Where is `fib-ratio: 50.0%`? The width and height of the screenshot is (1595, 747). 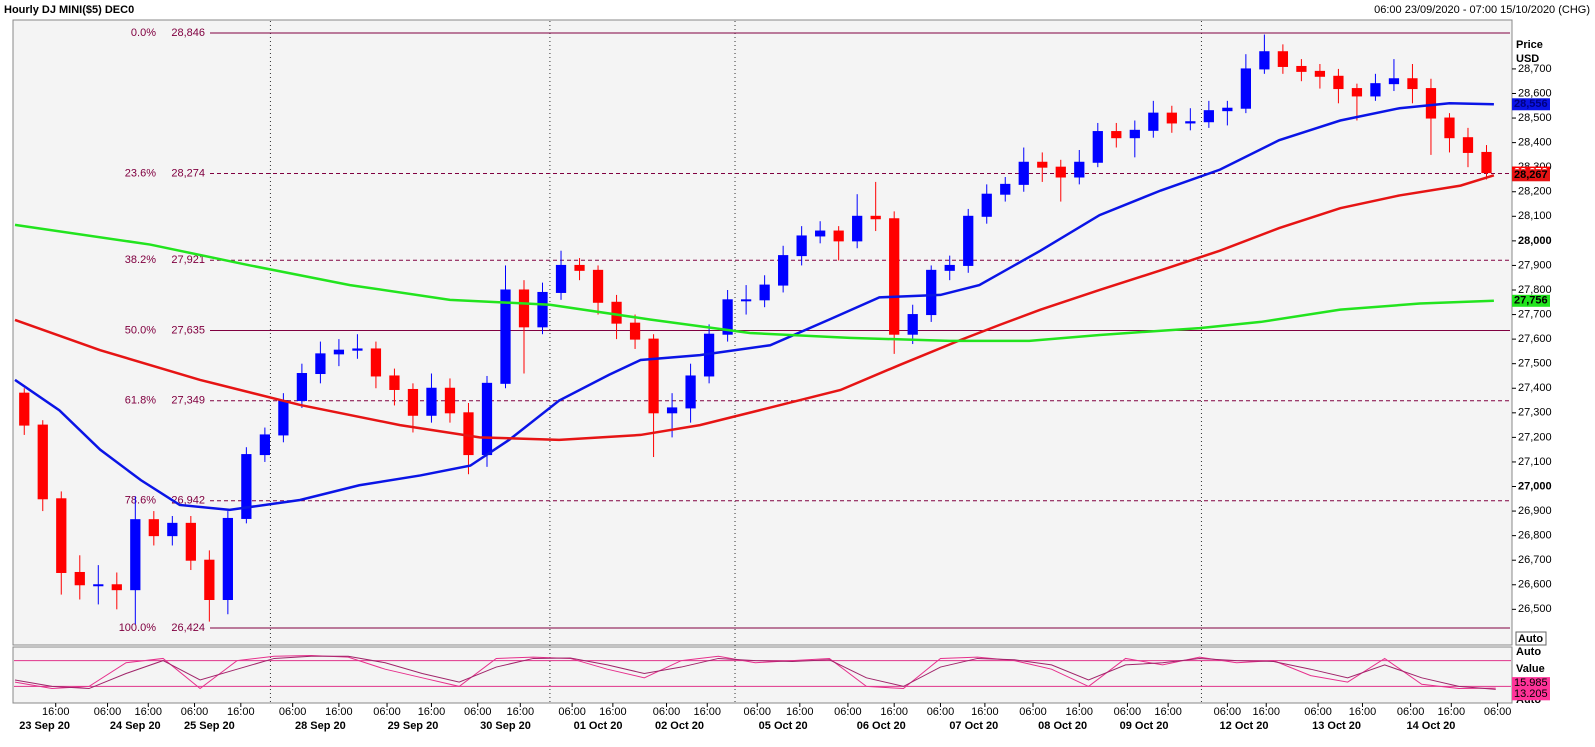 fib-ratio: 50.0% is located at coordinates (140, 330).